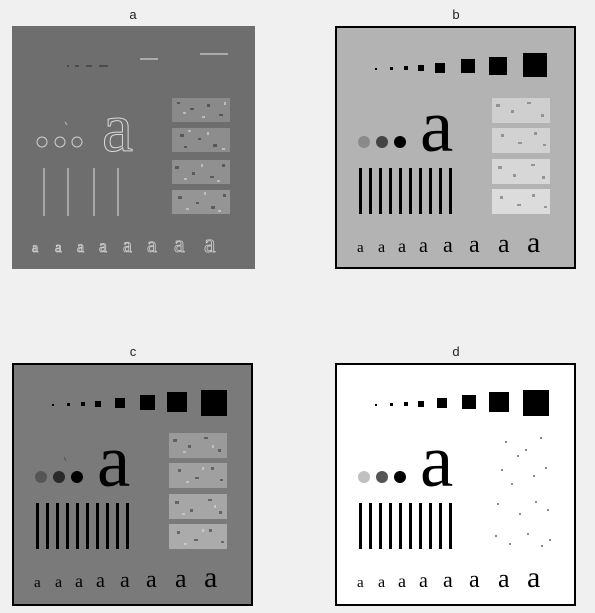 The height and width of the screenshot is (613, 595). I want to click on panel-d-title: d, so click(456, 351).